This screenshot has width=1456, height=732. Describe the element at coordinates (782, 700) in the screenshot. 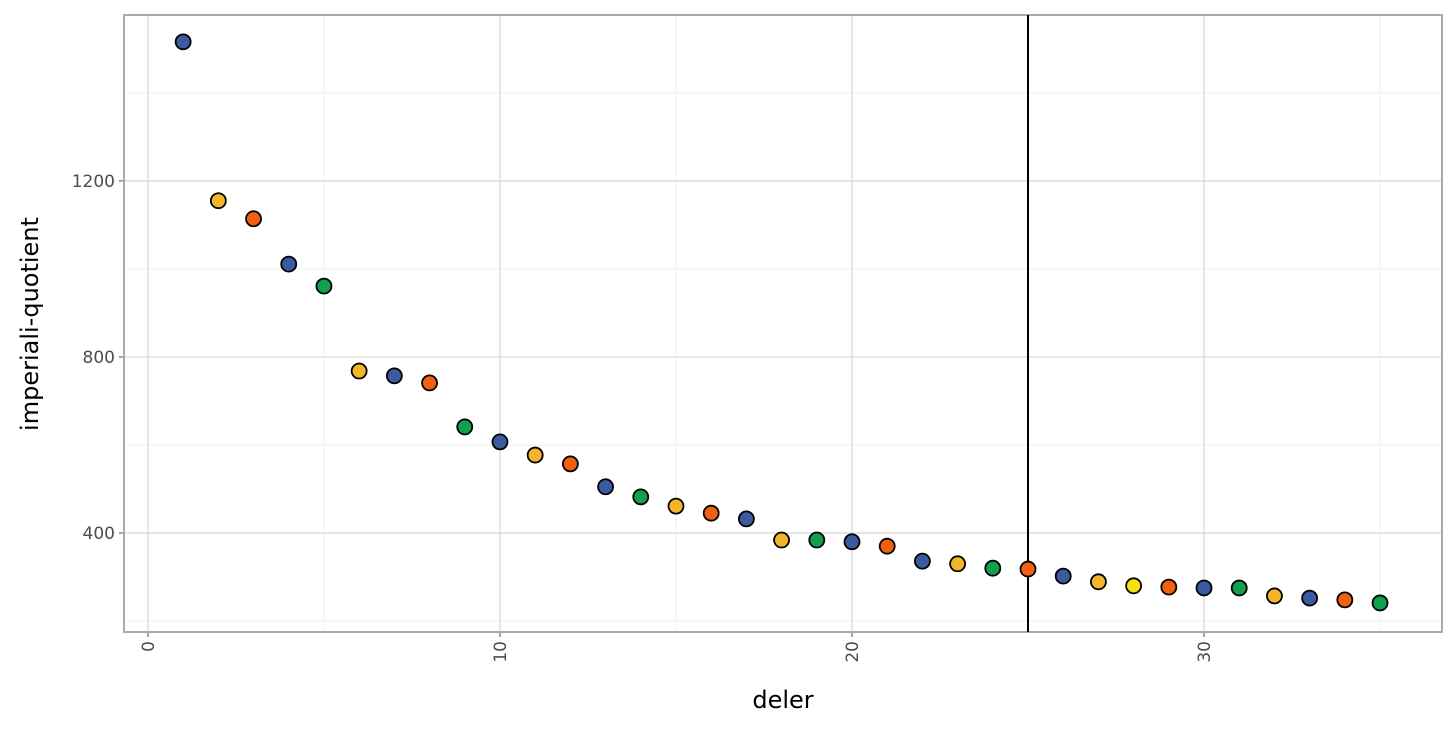

I see `x-axis-label: deler` at that location.